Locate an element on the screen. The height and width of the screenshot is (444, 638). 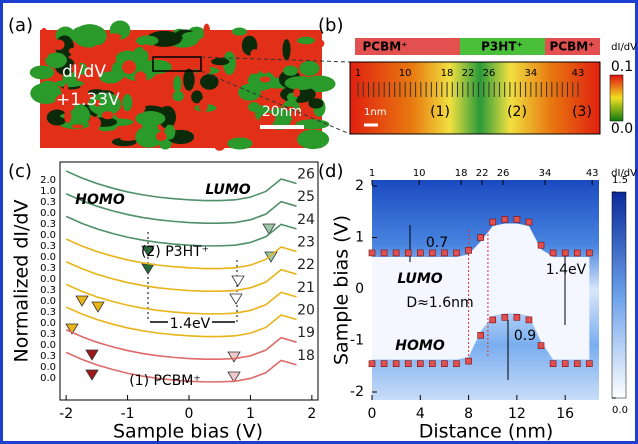
x2-tick-label: 34 is located at coordinates (545, 173).